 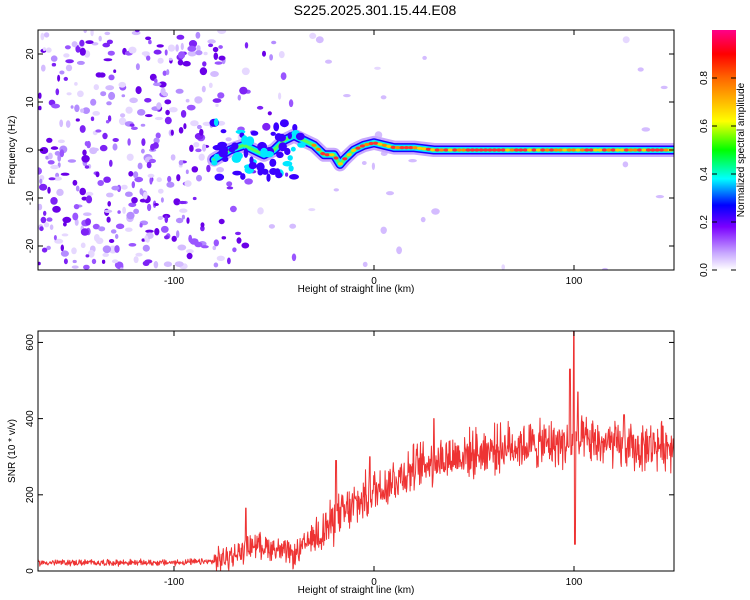 I want to click on spectrogram-x-tick-label: 0, so click(x=374, y=281).